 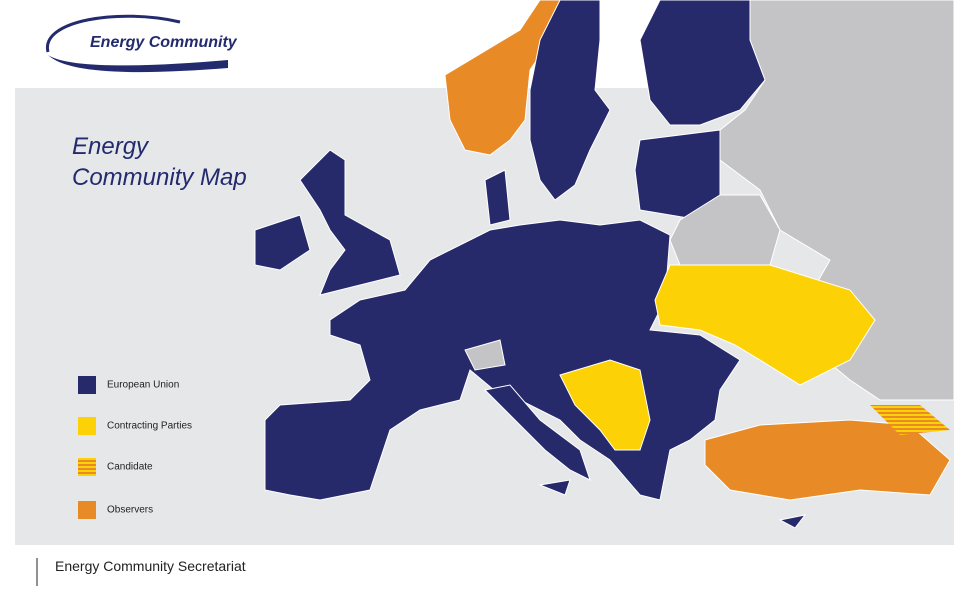 I want to click on italy, so click(x=537, y=432).